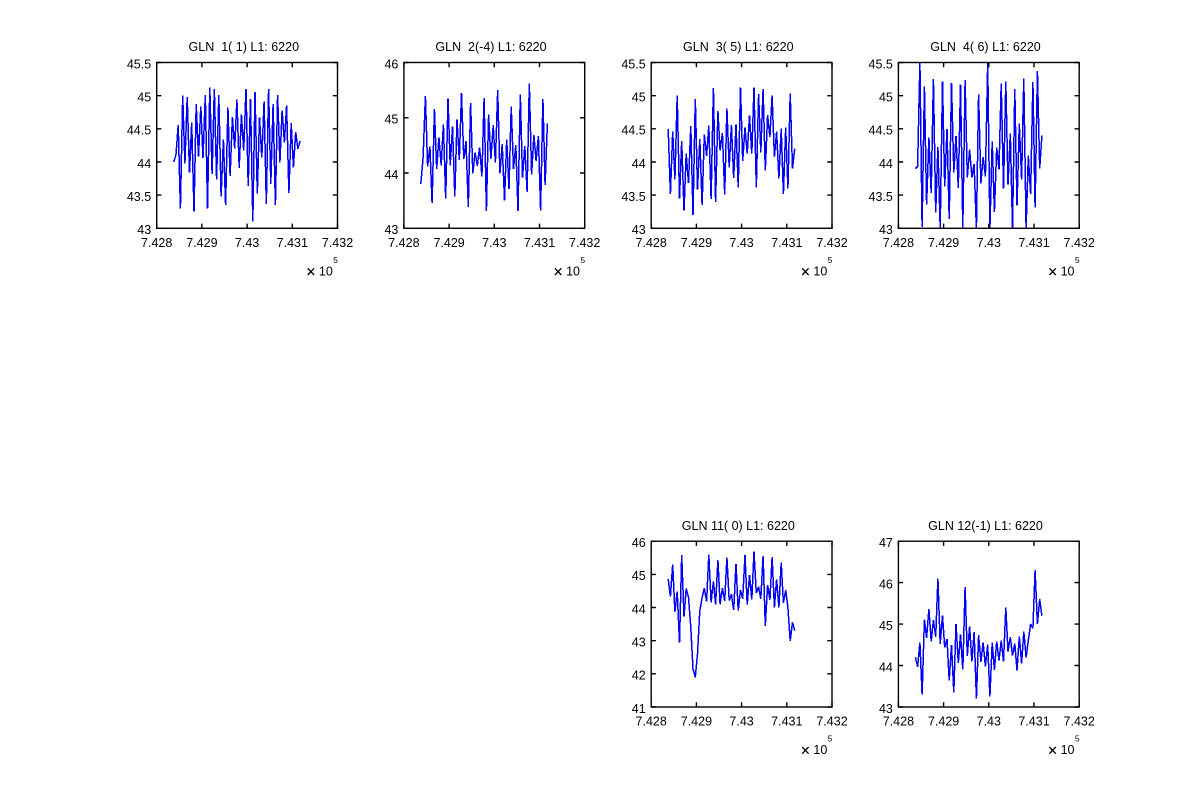 The height and width of the screenshot is (800, 1200). Describe the element at coordinates (244, 47) in the screenshot. I see `svg-text: GLN 1( 1) L1: 6220` at that location.